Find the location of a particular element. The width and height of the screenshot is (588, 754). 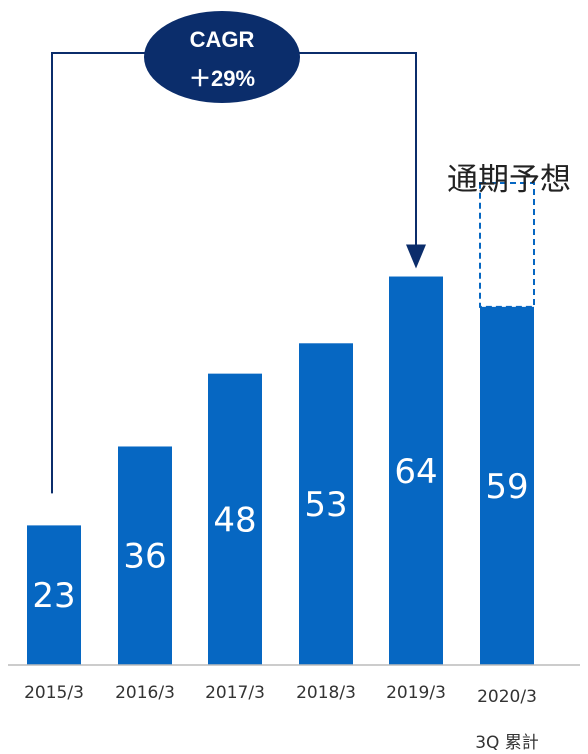

forecast-bar-outline is located at coordinates (507, 245).